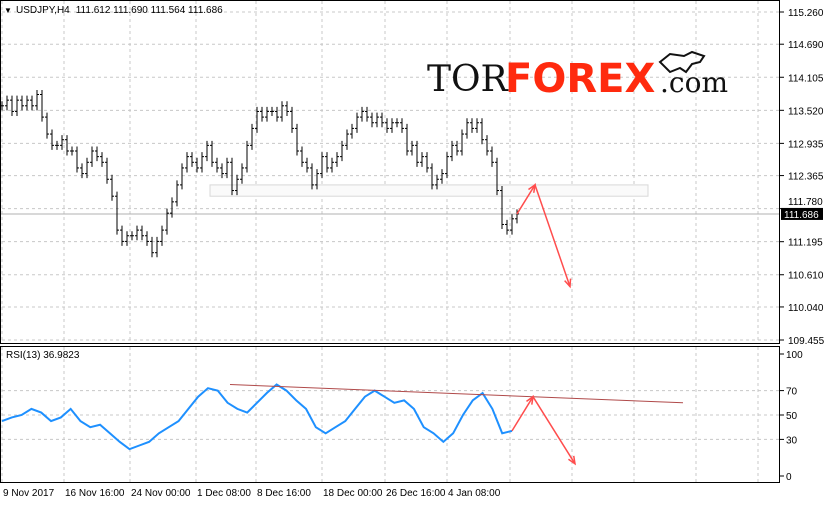 The width and height of the screenshot is (824, 509). Describe the element at coordinates (682, 62) in the screenshot. I see `bull-logo-icon` at that location.